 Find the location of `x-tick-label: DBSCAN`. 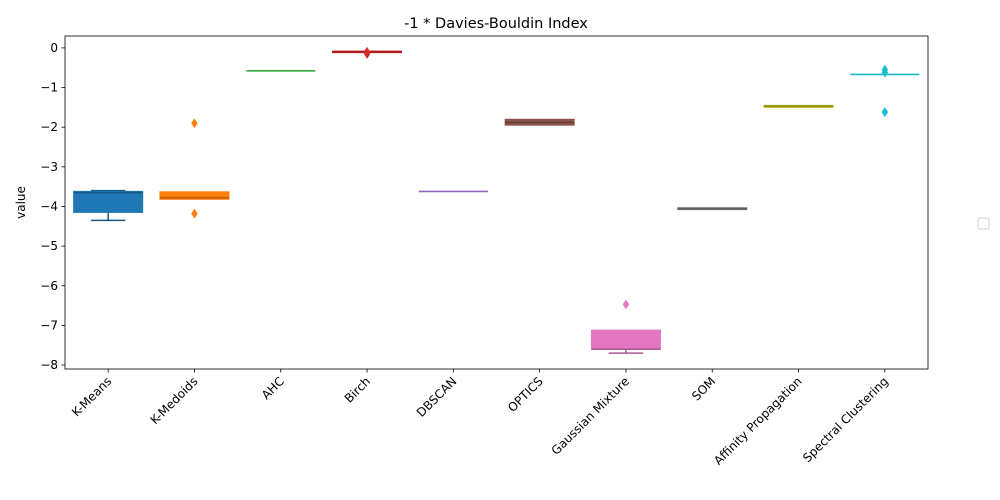

x-tick-label: DBSCAN is located at coordinates (437, 397).